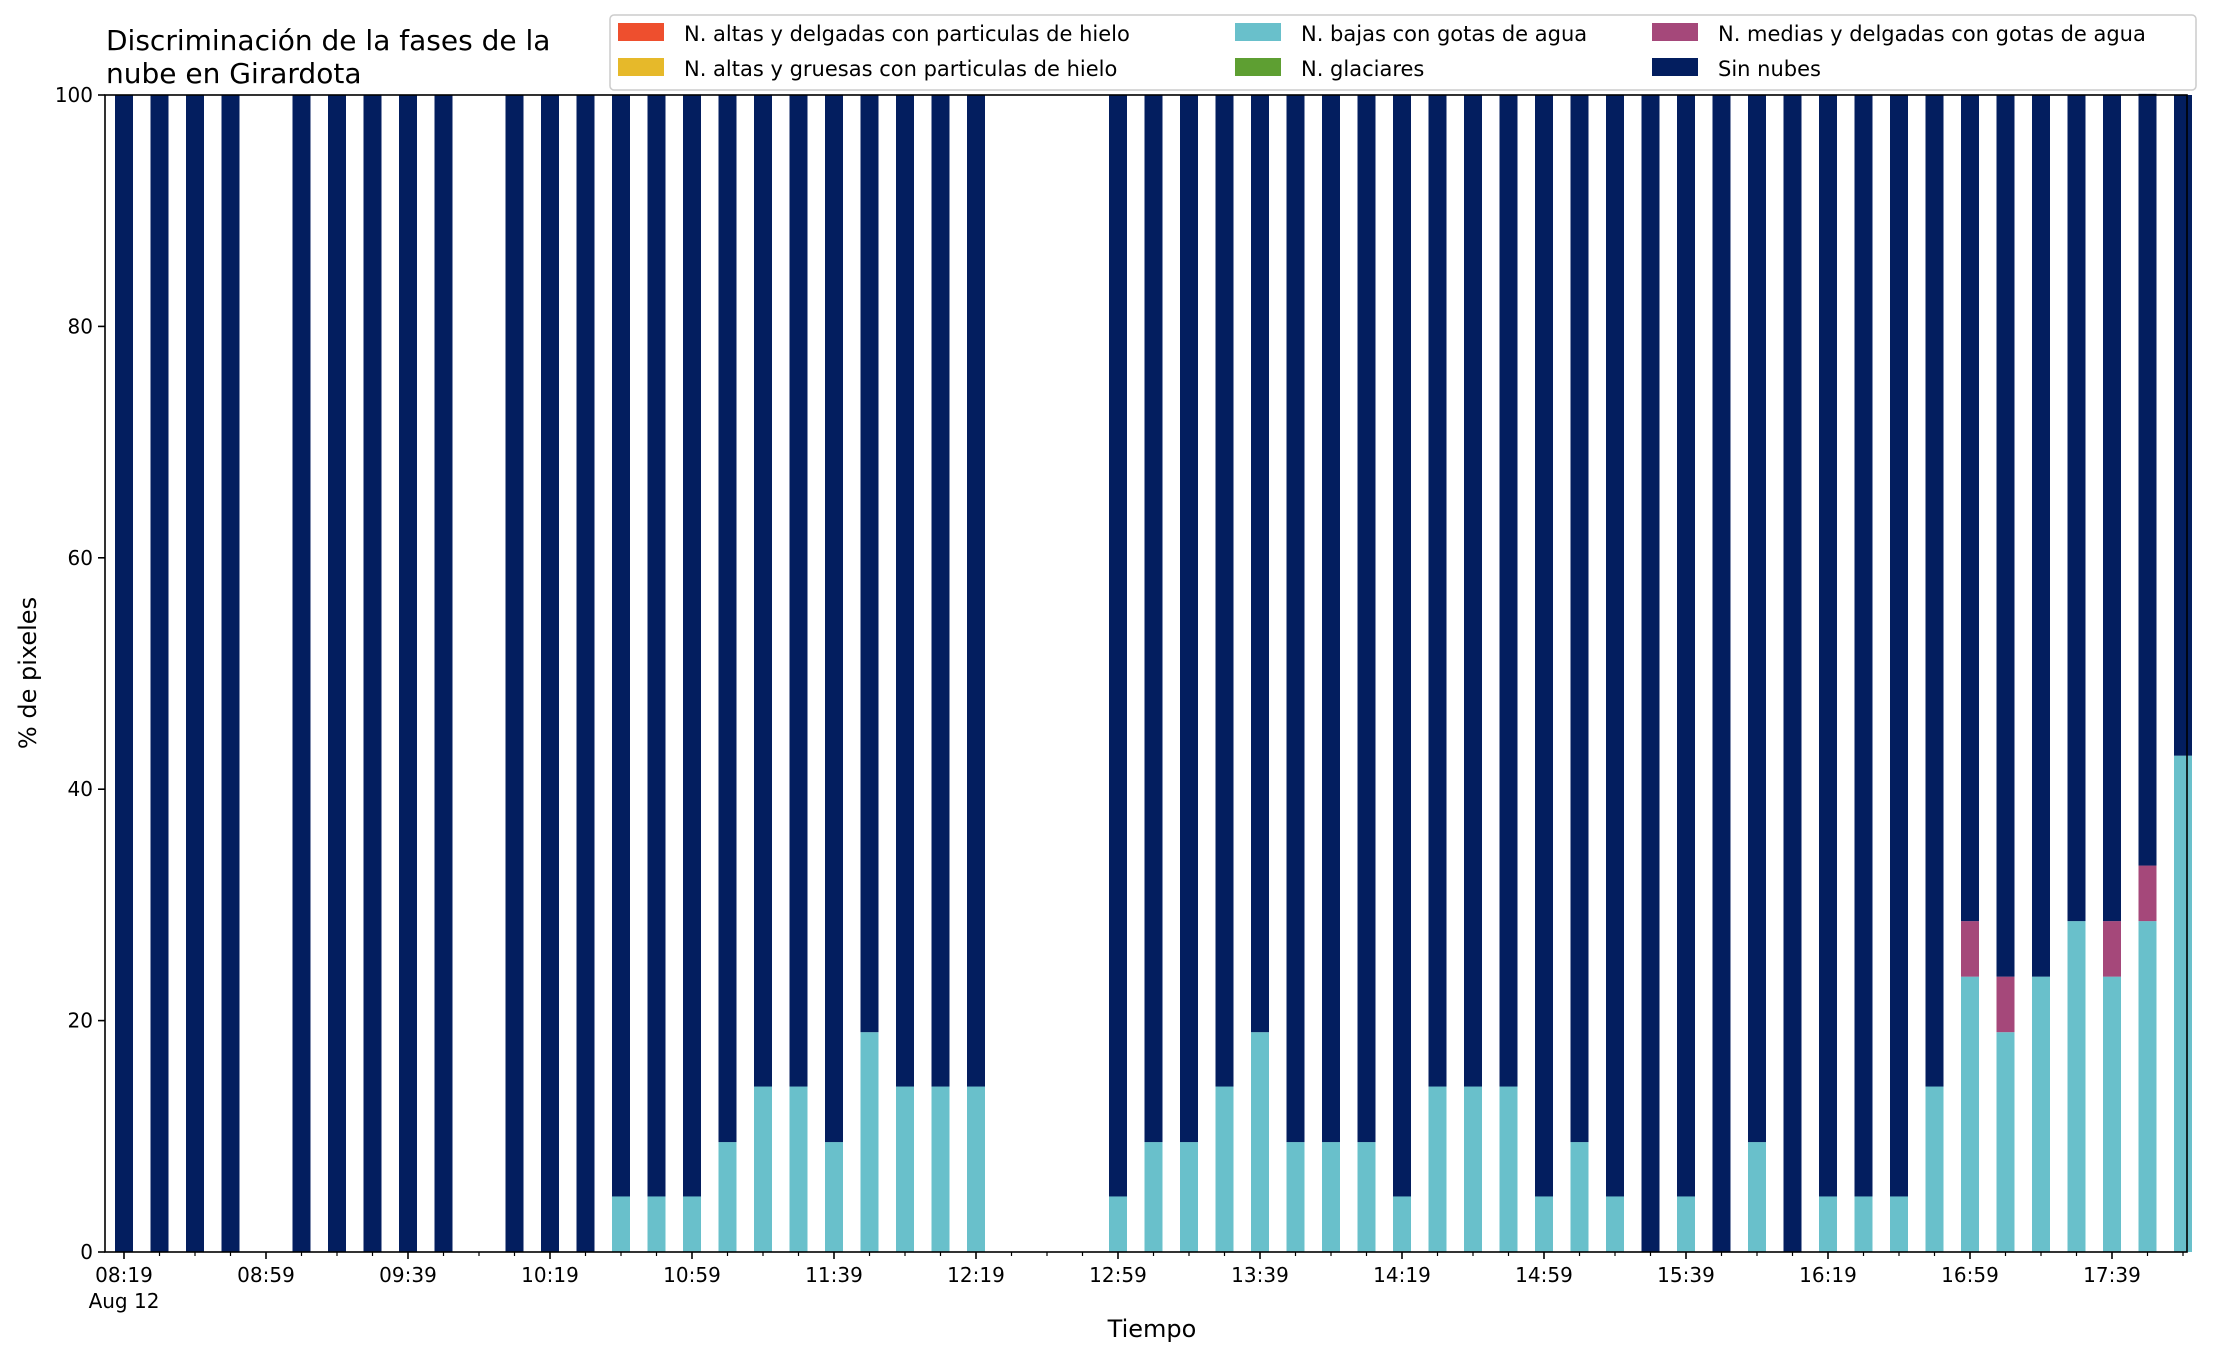 The width and height of the screenshot is (2216, 1355). What do you see at coordinates (1970, 949) in the screenshot?
I see `bar-segment-s4-x52` at bounding box center [1970, 949].